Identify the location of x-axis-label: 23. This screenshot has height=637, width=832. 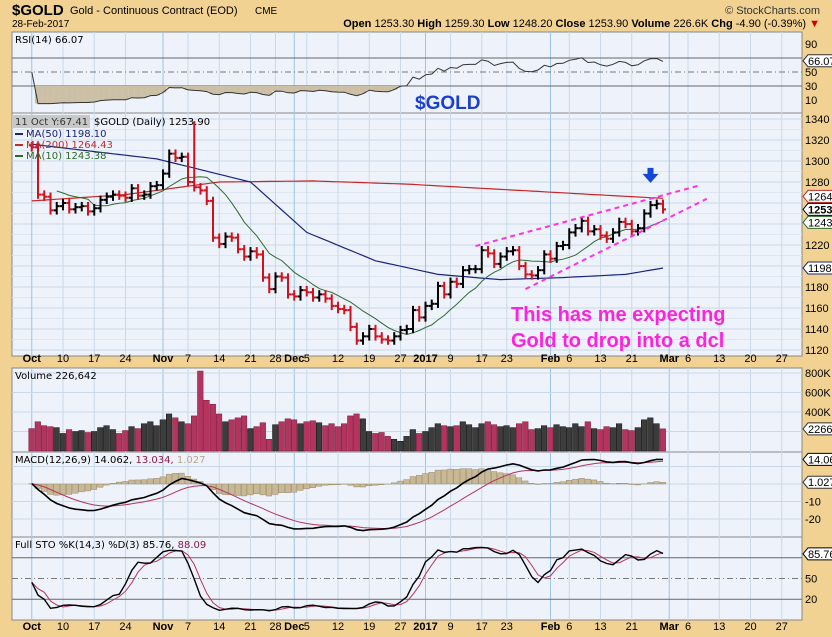
(507, 359).